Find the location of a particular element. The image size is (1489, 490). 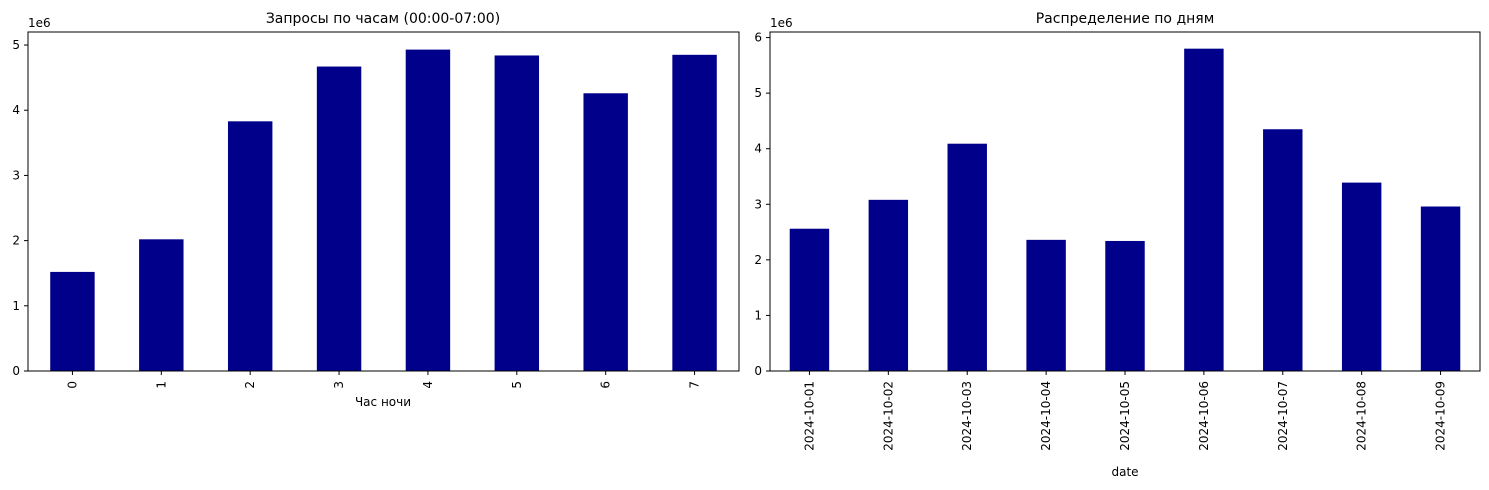

x-tick-label: 2024-10-03 is located at coordinates (967, 416).